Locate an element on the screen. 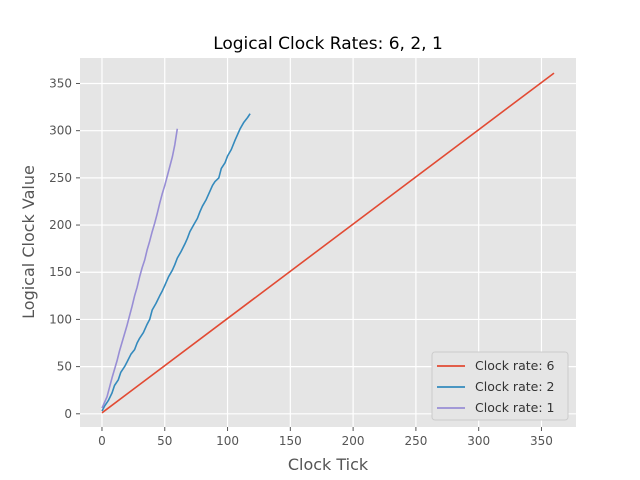 This screenshot has height=480, width=640. x-tick-label: 150 is located at coordinates (290, 441).